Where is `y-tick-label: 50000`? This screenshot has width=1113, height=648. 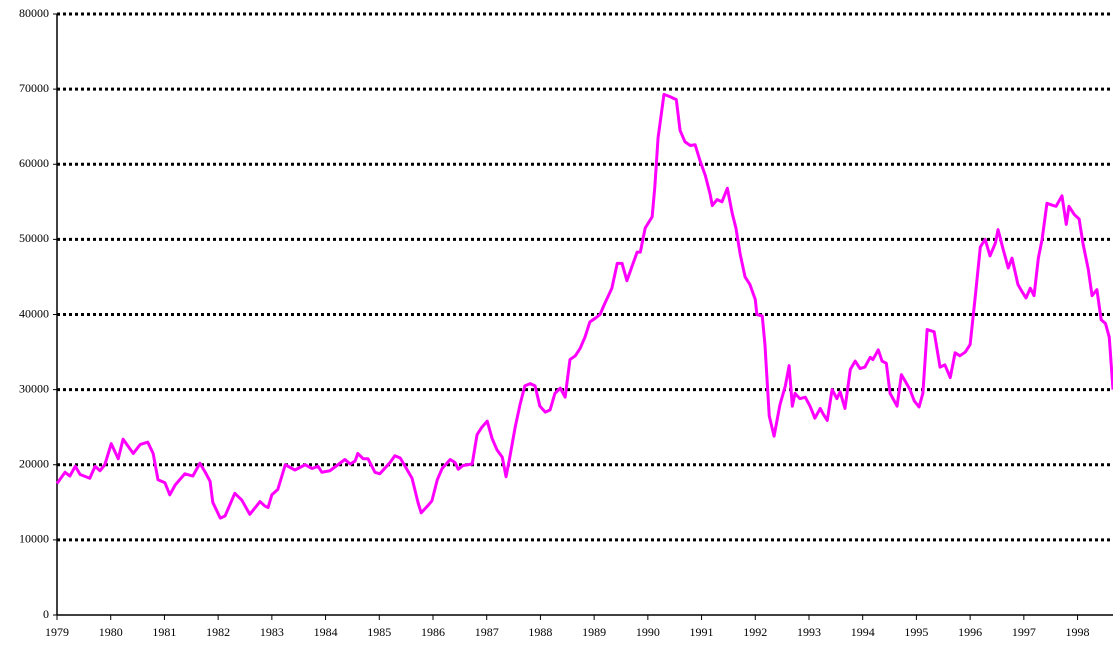
y-tick-label: 50000 is located at coordinates (34, 238).